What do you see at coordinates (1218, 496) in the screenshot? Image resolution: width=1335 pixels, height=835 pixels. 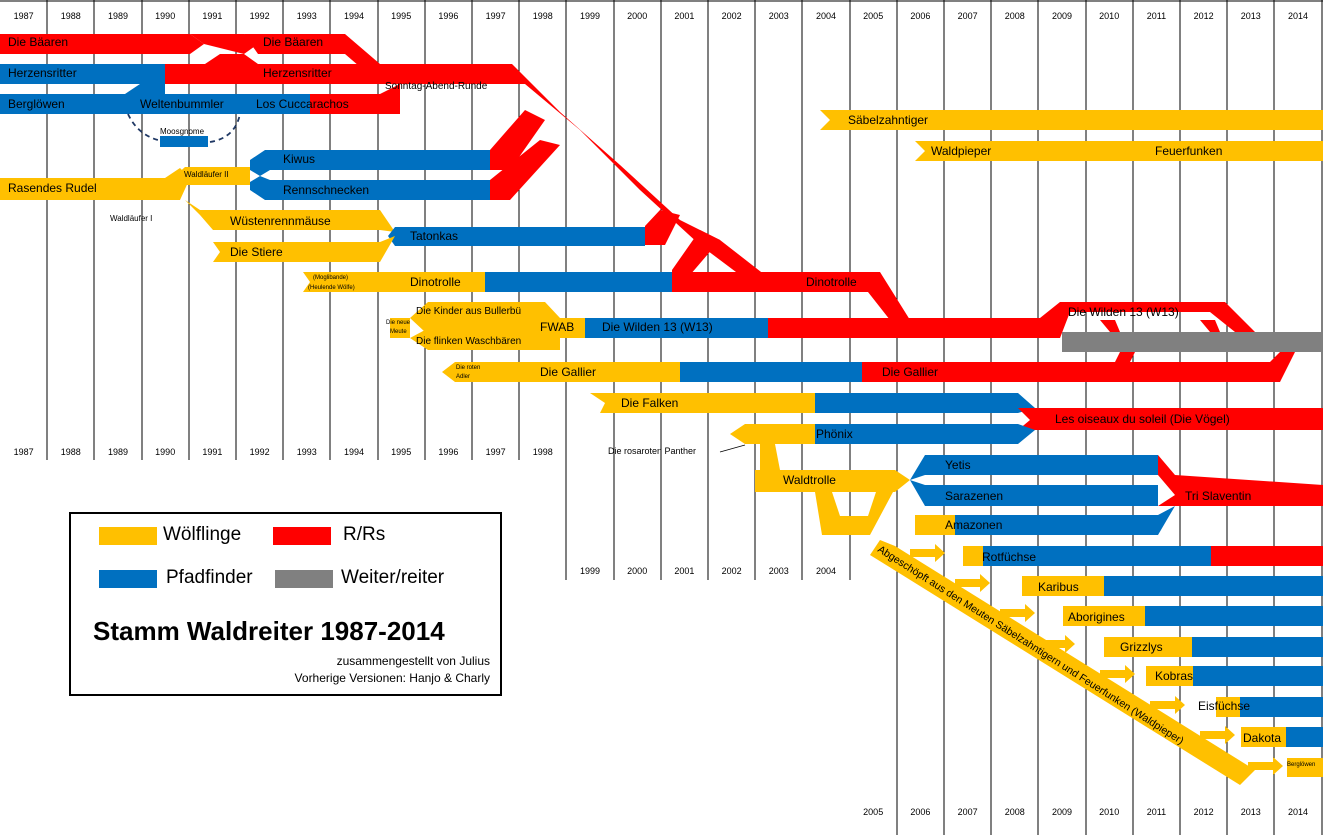 I see `label-slaventin: Tri Slaventin` at bounding box center [1218, 496].